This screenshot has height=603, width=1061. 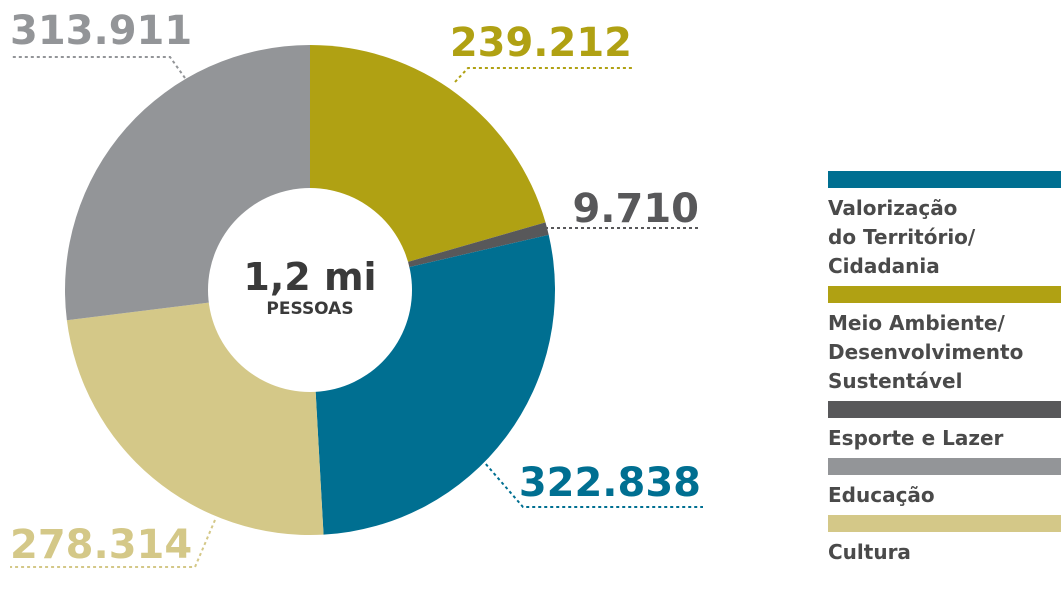 I want to click on legend-label: Valorização do Território/Cidadania, so click(x=944, y=237).